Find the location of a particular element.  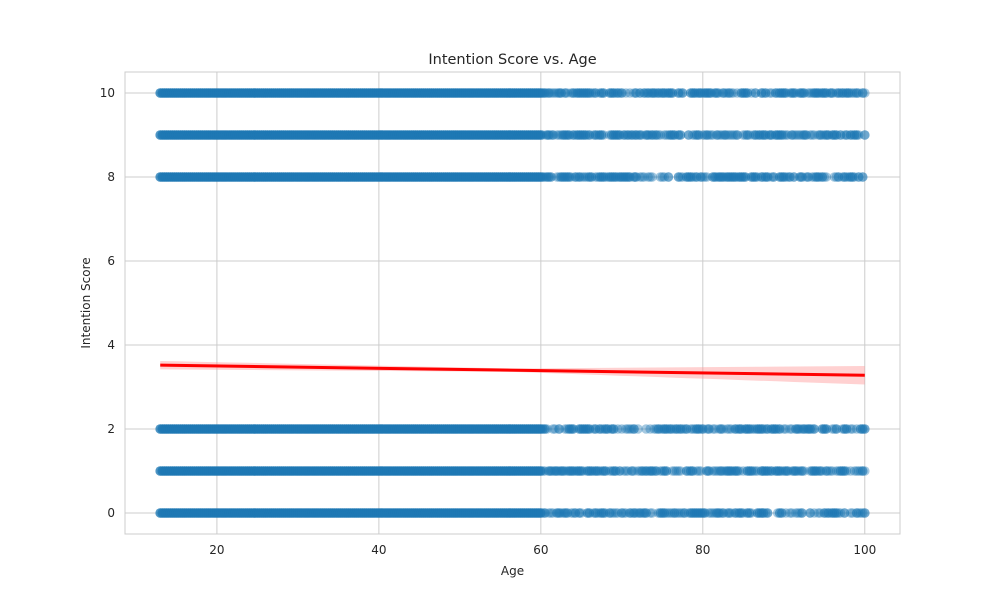

y-tick-label: 4 is located at coordinates (111, 345).